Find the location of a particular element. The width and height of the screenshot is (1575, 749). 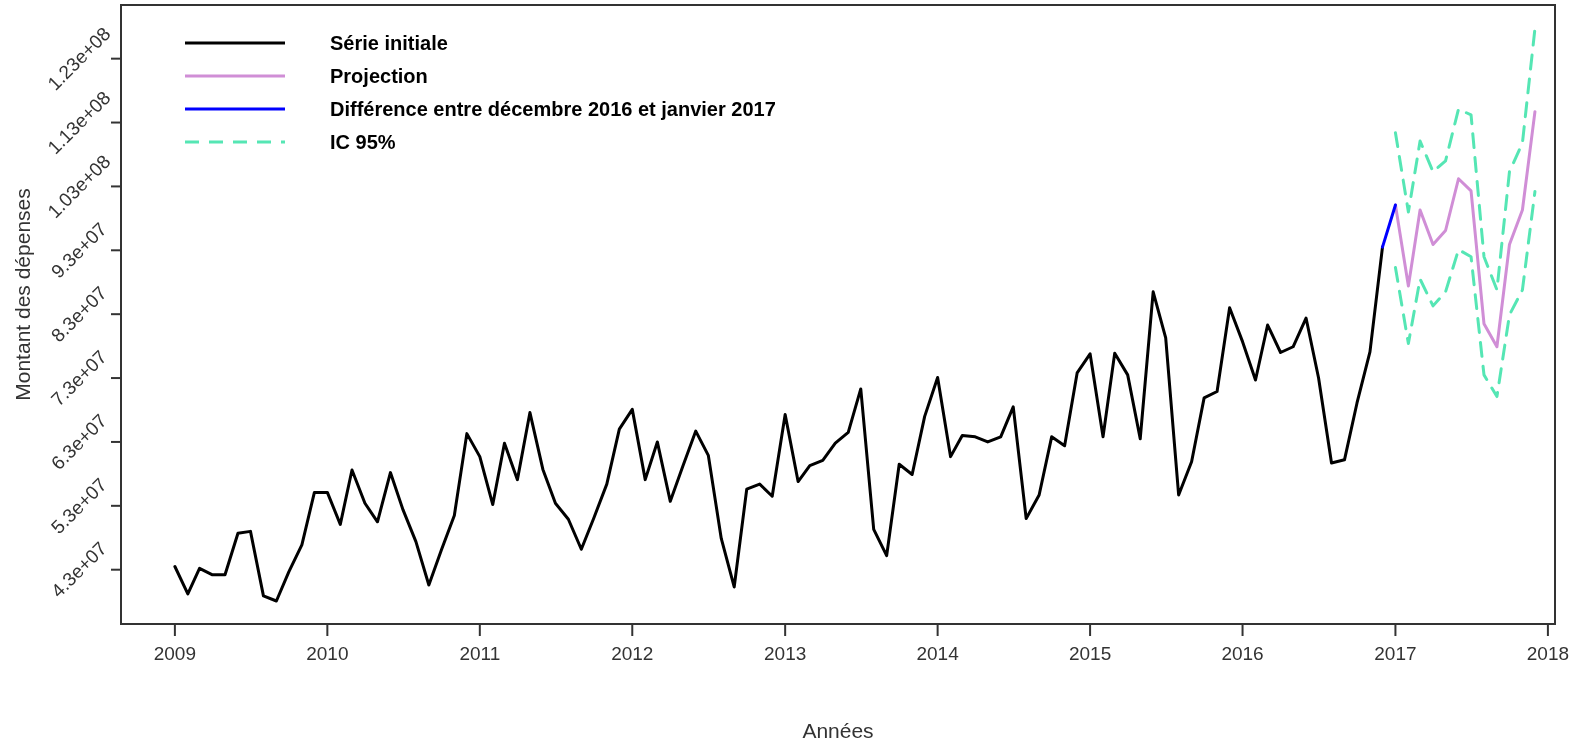

y-axis-title: Montant des dépenses is located at coordinates (22, 294).